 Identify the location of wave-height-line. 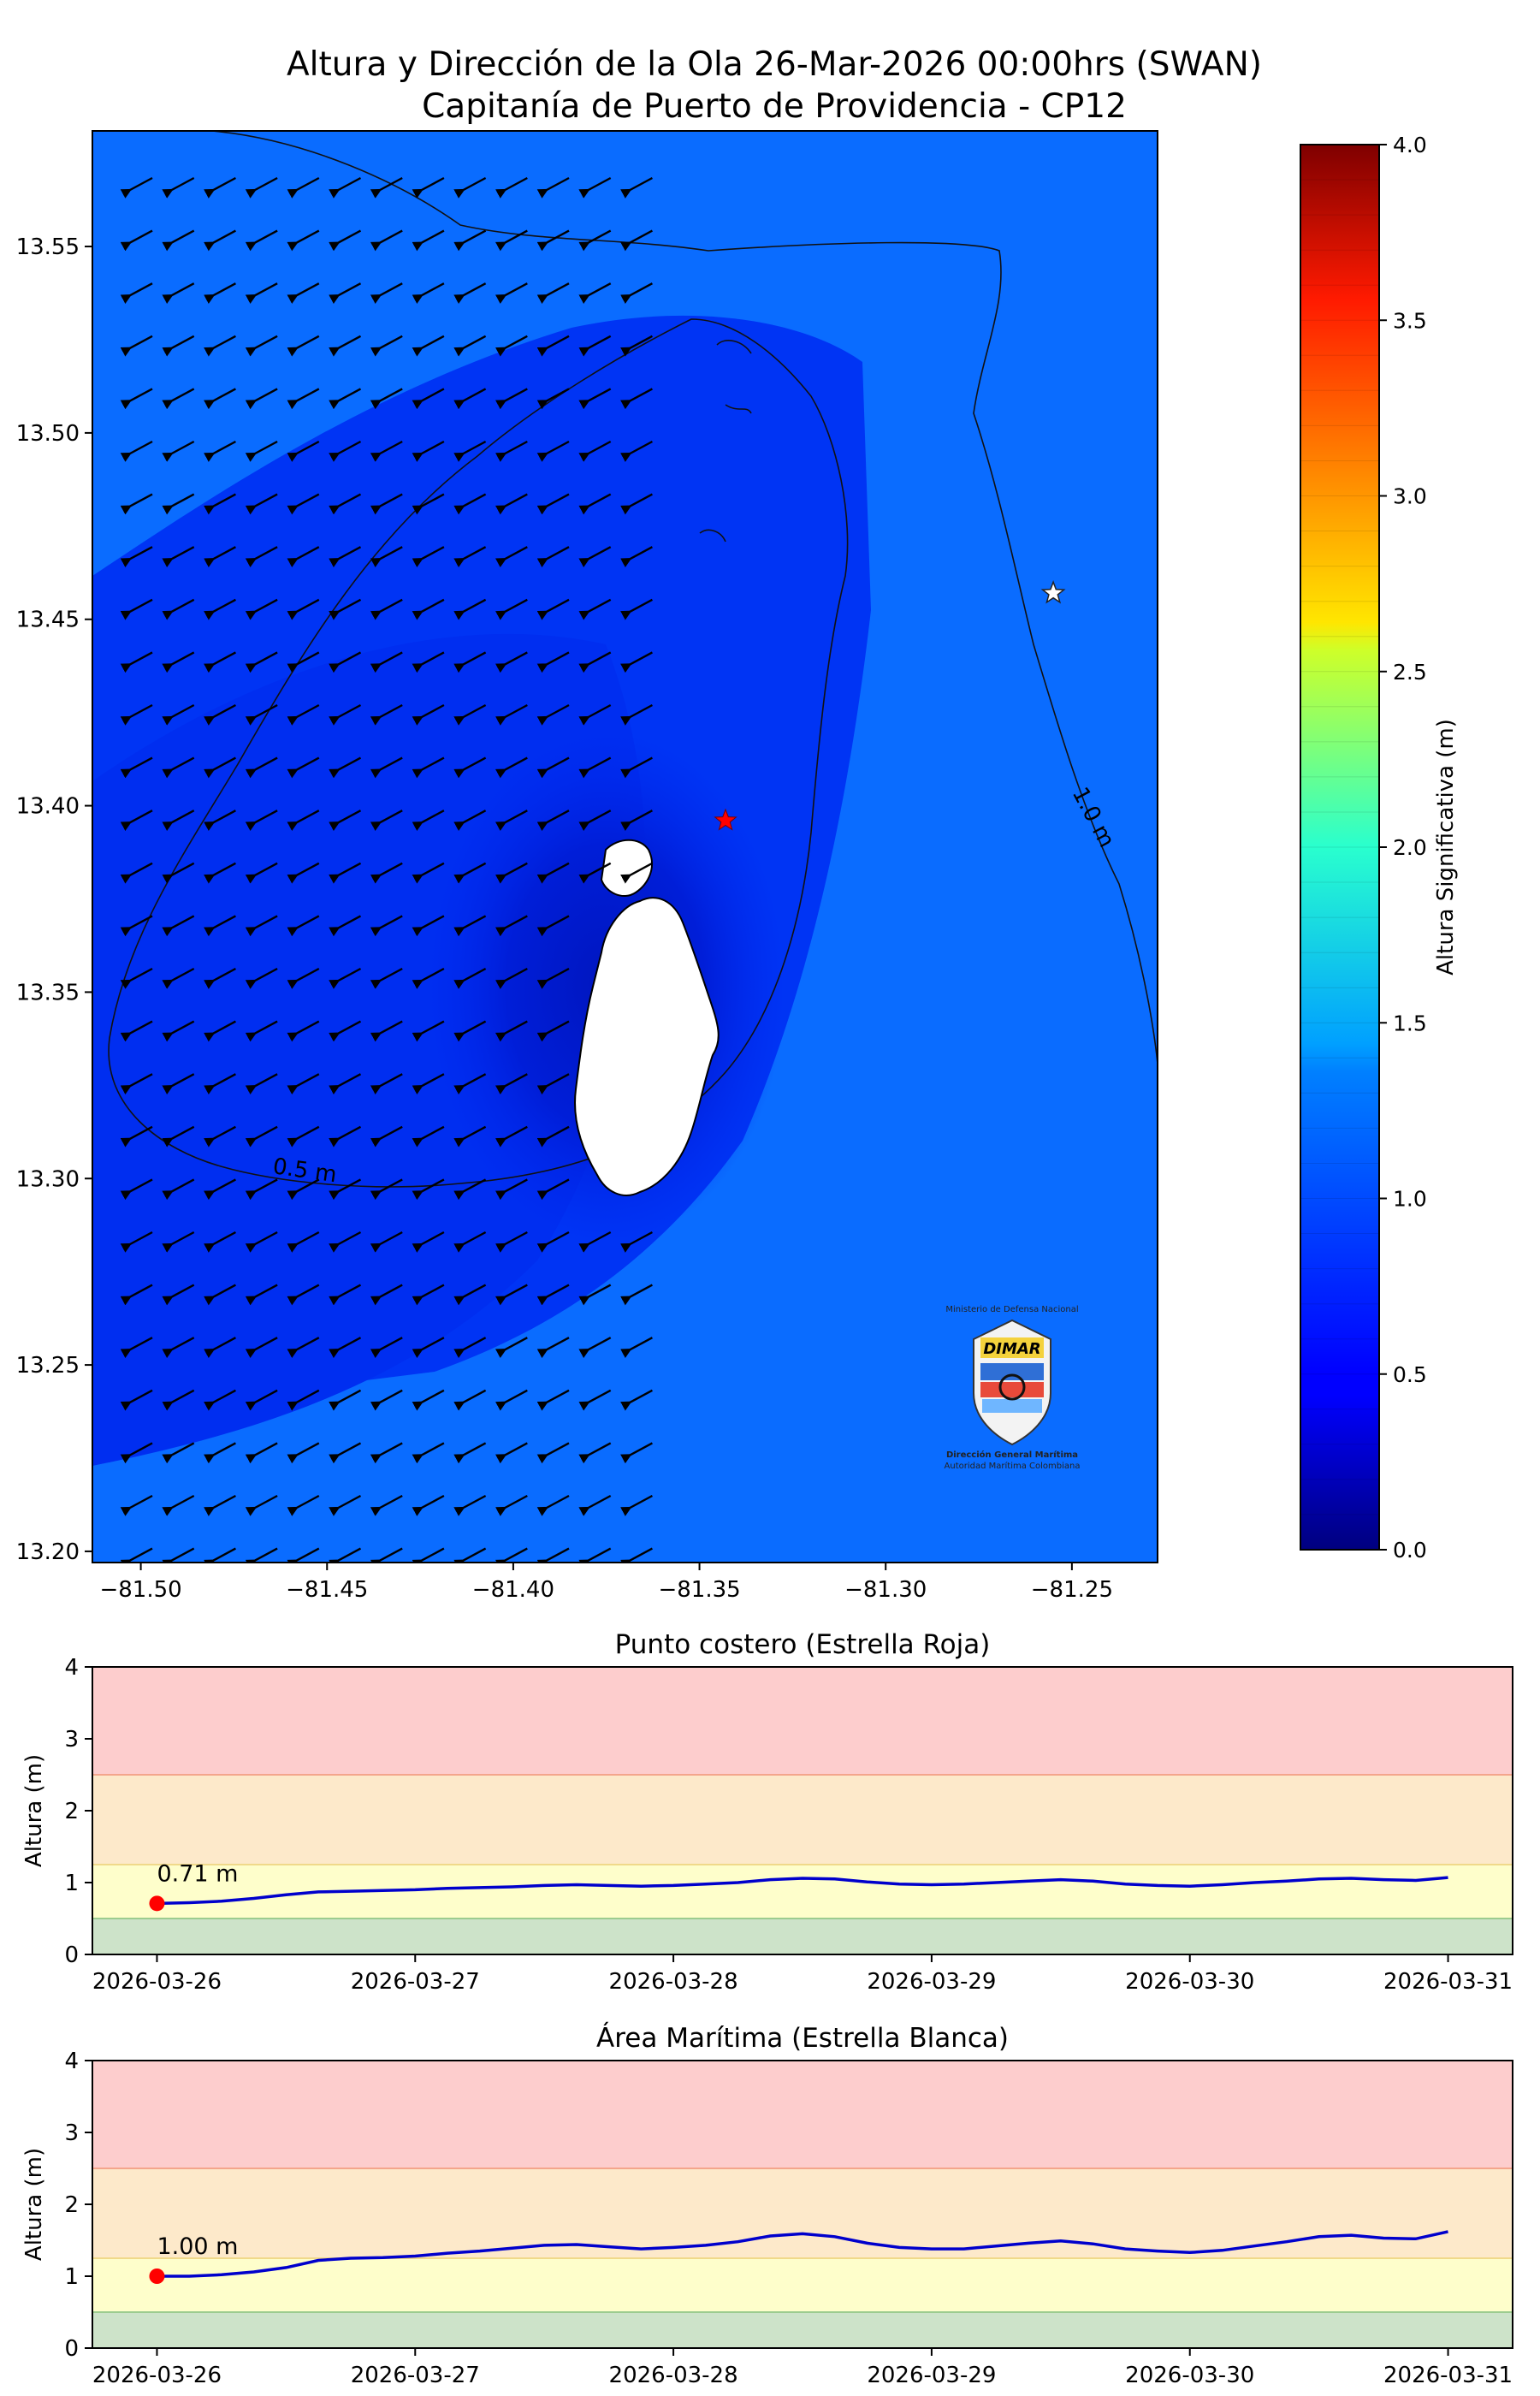
(802, 2254).